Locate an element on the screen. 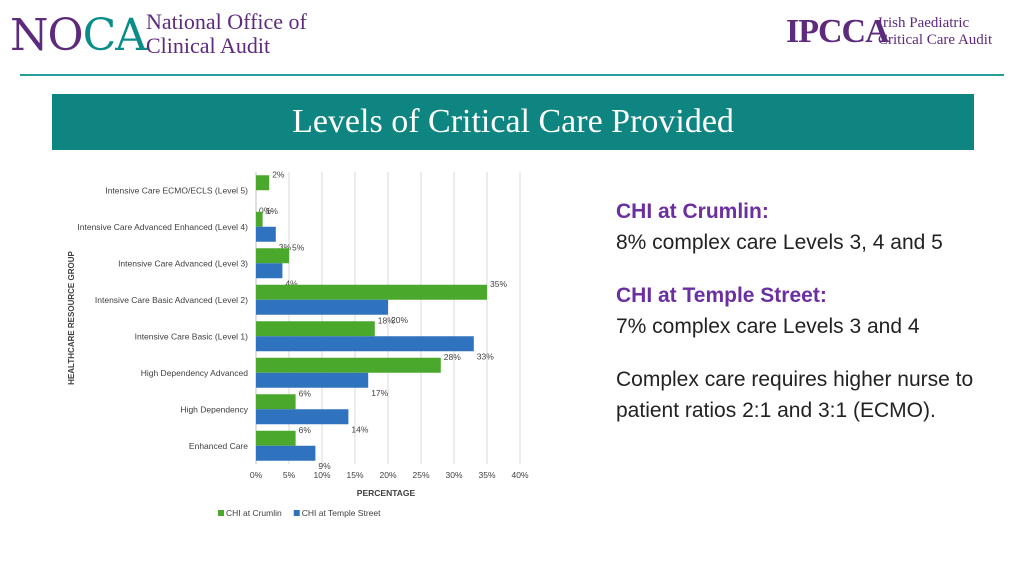  data-label: 14% is located at coordinates (359, 429).